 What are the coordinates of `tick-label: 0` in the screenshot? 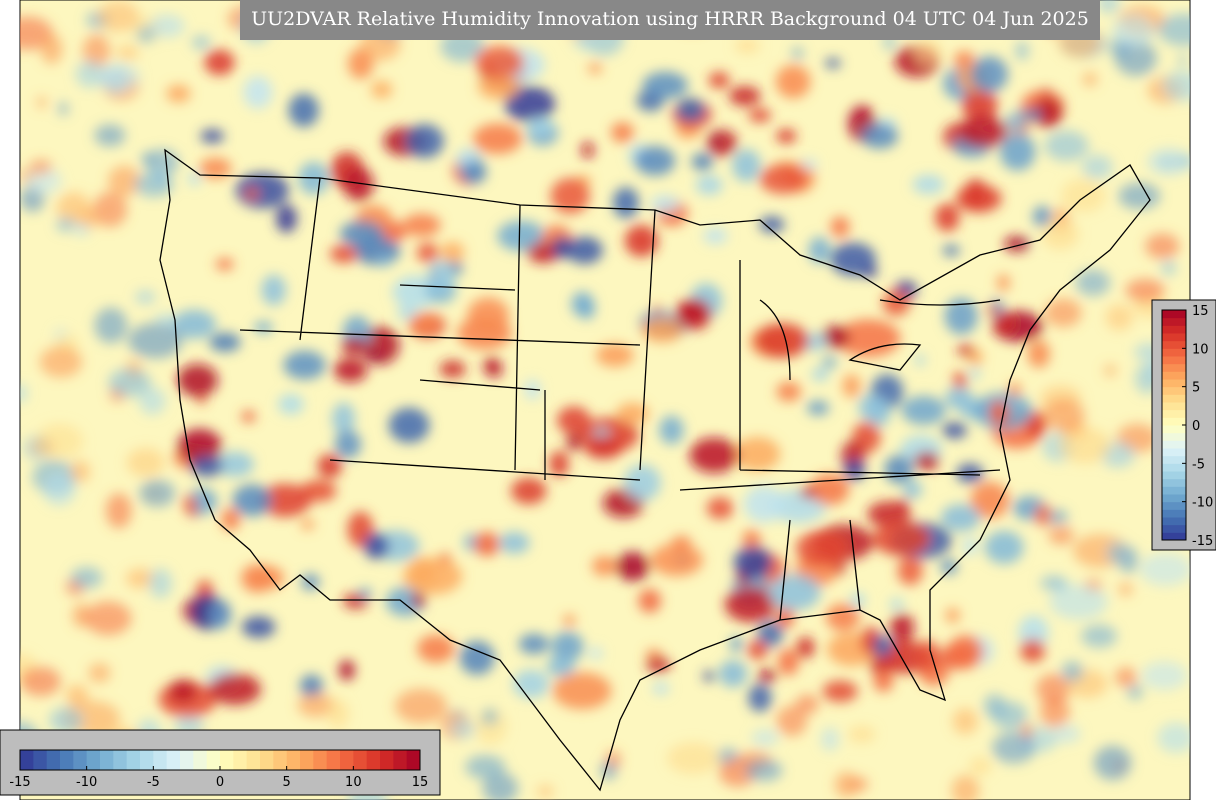 It's located at (220, 782).